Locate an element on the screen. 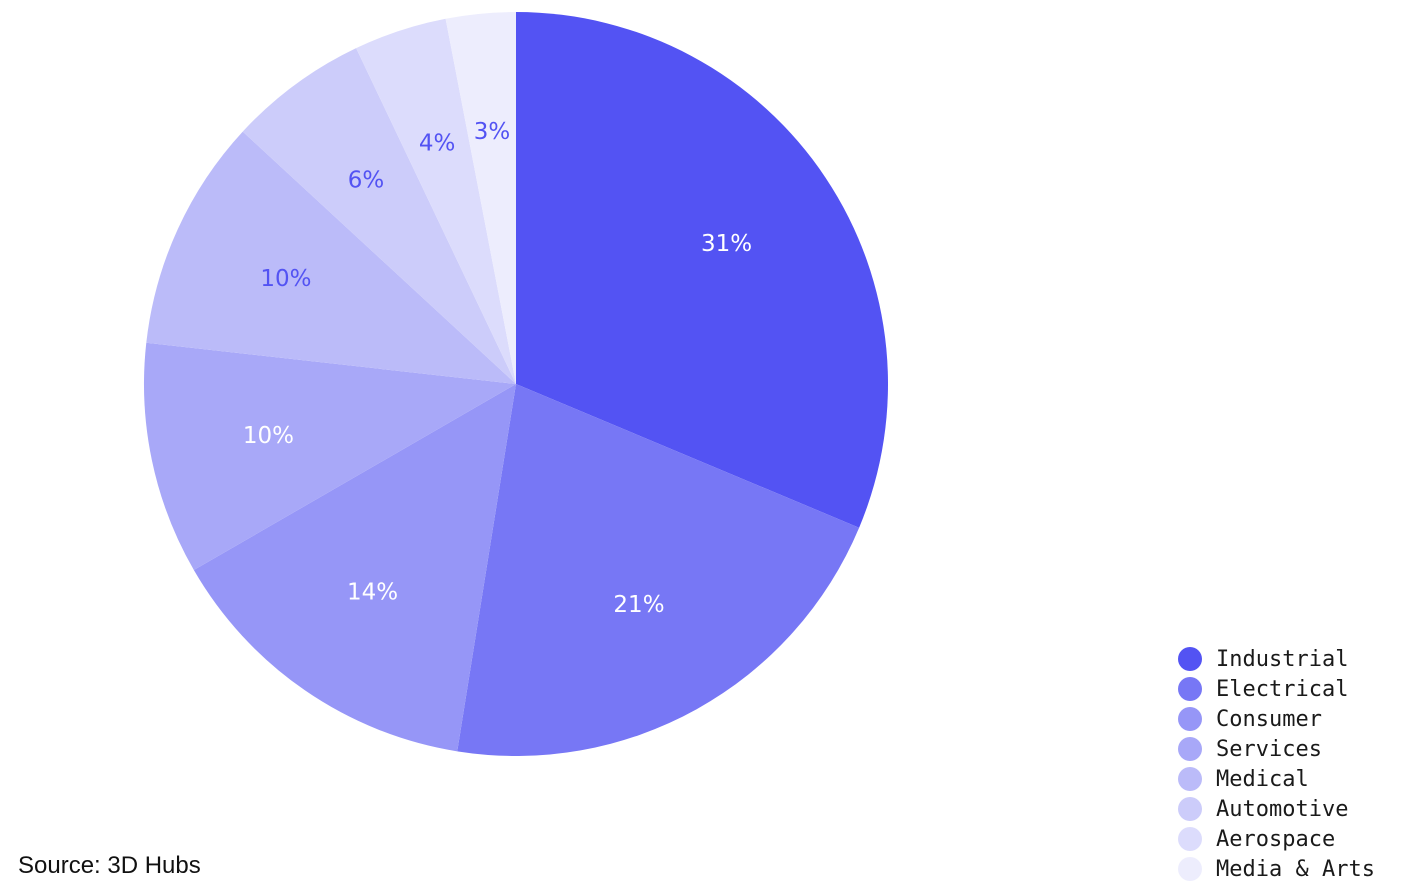  slice-label: 4% is located at coordinates (437, 144).